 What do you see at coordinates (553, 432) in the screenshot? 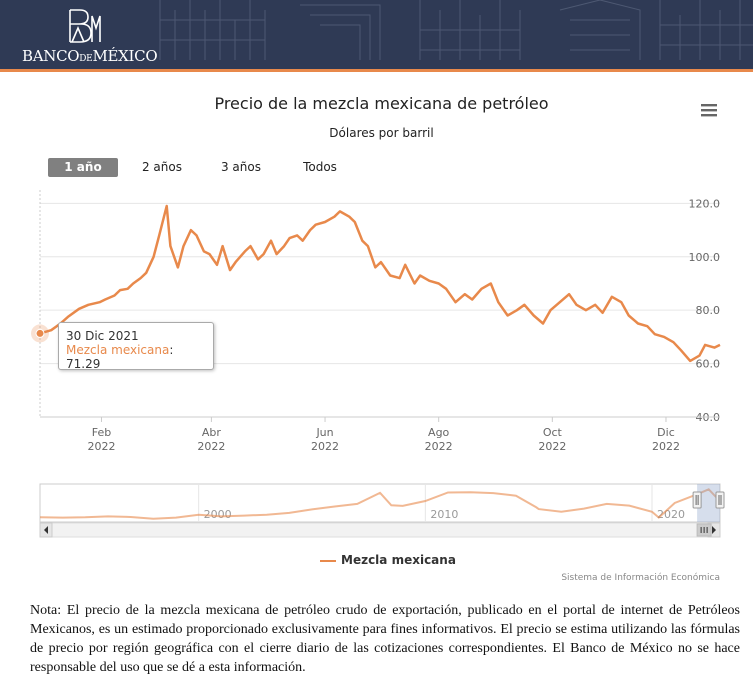
I see `x-tick-label-month: Oct` at bounding box center [553, 432].